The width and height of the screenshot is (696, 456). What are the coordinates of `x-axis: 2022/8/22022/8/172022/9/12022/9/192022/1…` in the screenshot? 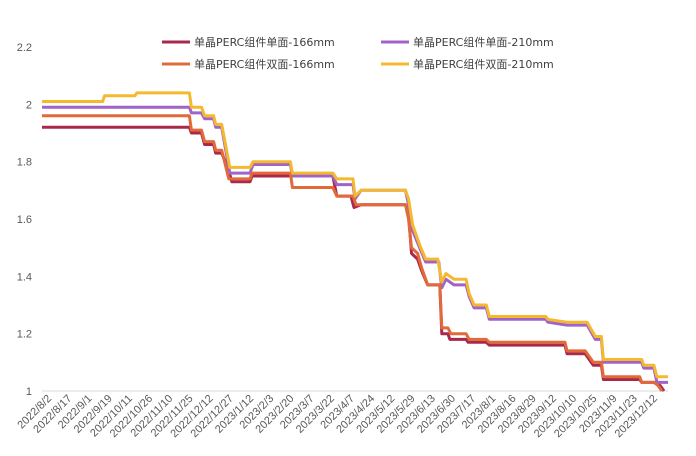 It's located at (337, 416).